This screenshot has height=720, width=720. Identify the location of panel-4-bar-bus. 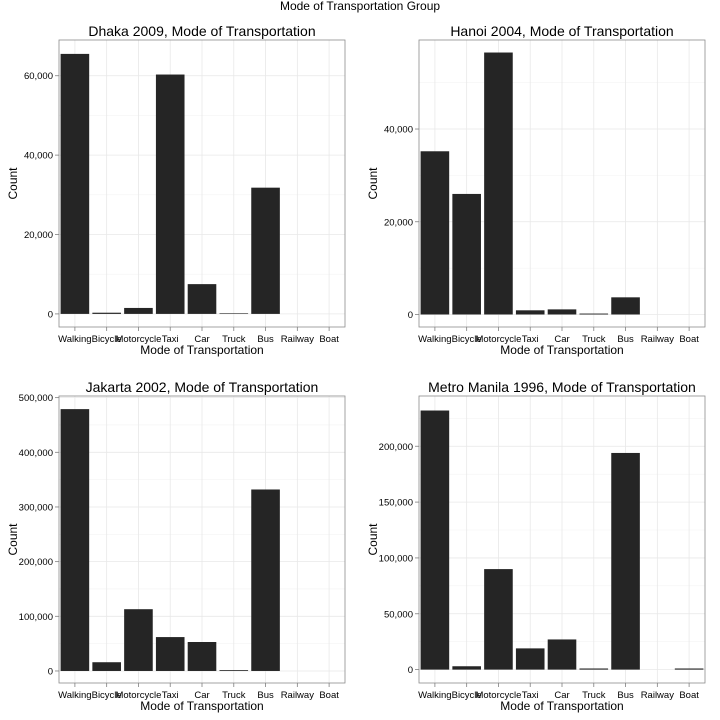
(625, 561).